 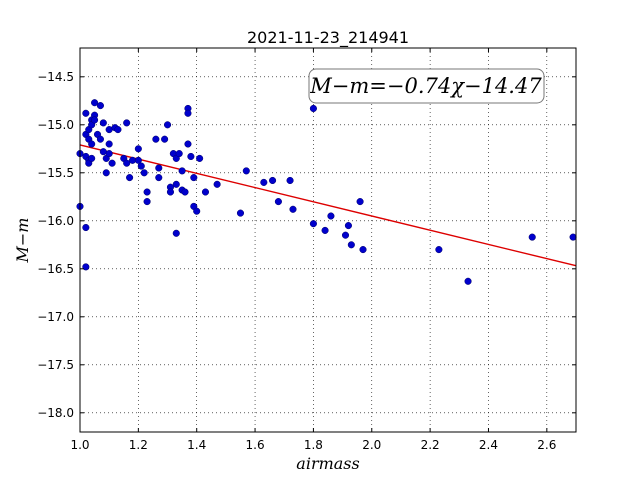 I want to click on y-tick-label: −15.5, so click(x=55, y=173).